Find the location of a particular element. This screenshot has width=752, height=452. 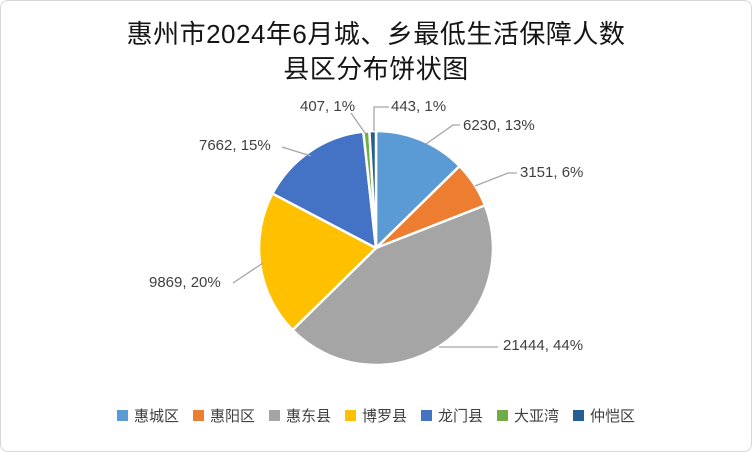

chart-legend: 惠城区 惠阳区 惠东县 博罗县 龙门县 大亚湾 仲恺区 is located at coordinates (376, 415).